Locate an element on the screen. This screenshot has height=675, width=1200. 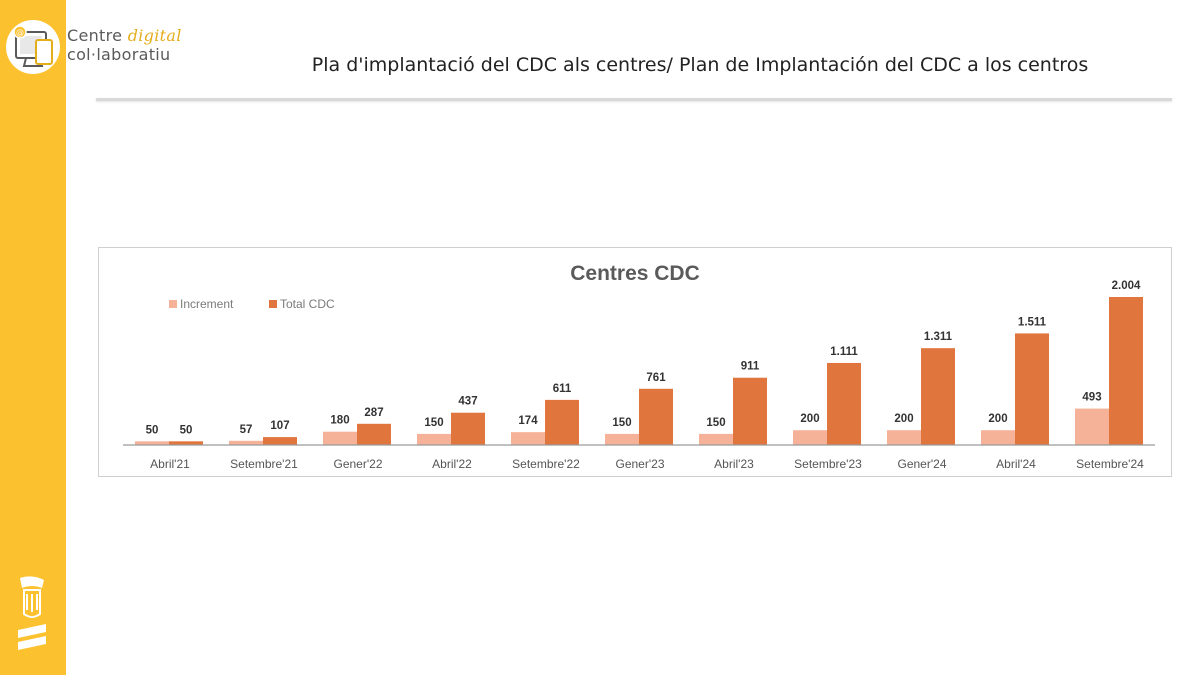
x-tick-label: Abril'23 is located at coordinates (734, 464).